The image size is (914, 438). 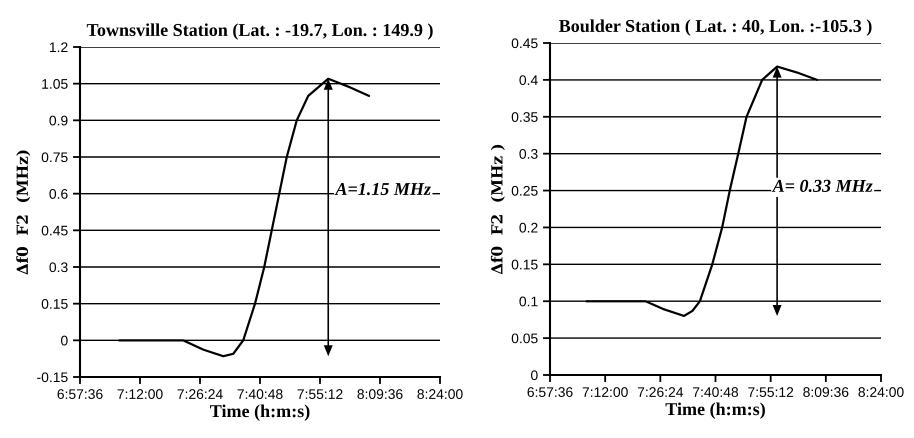 What do you see at coordinates (23, 212) in the screenshot?
I see `y-axis-title: ∆f0 F2 (MHz)` at bounding box center [23, 212].